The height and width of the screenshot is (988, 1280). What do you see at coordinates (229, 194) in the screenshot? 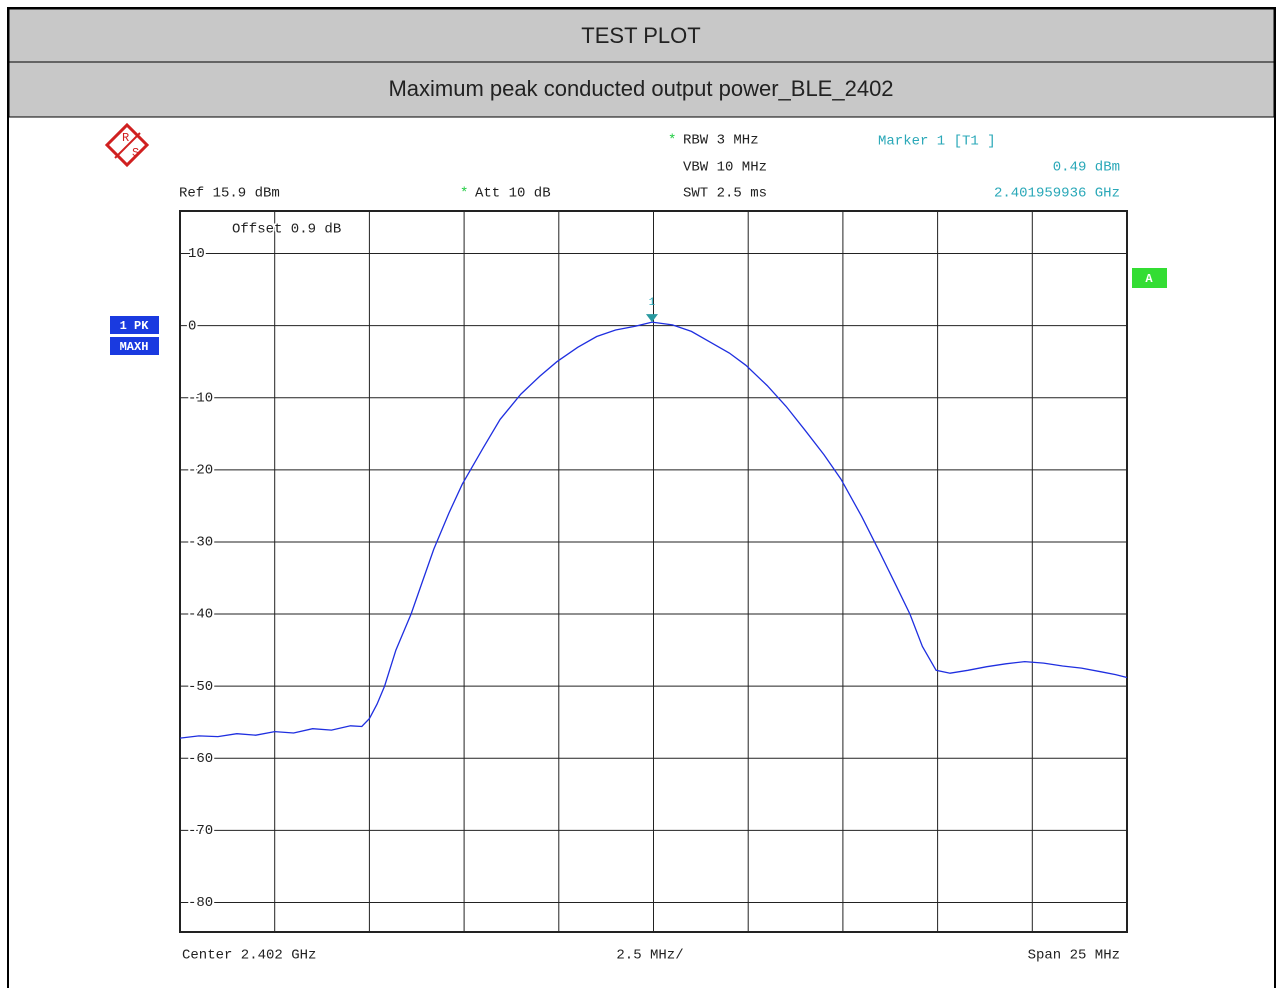
I see `ref-level: Ref 15.9 dBm` at bounding box center [229, 194].